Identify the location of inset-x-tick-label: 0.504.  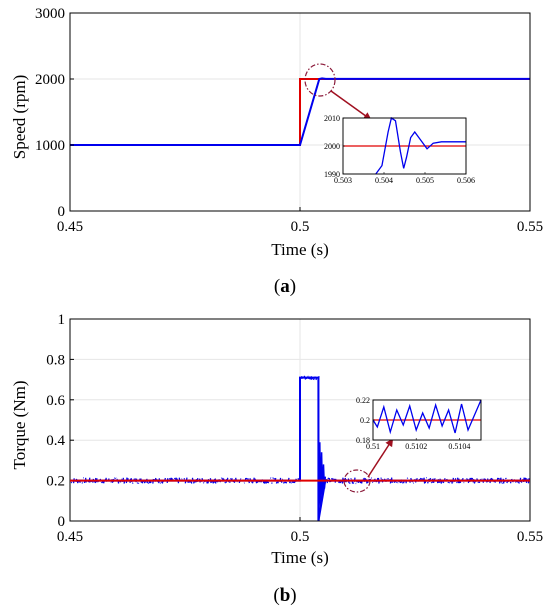
(384, 180).